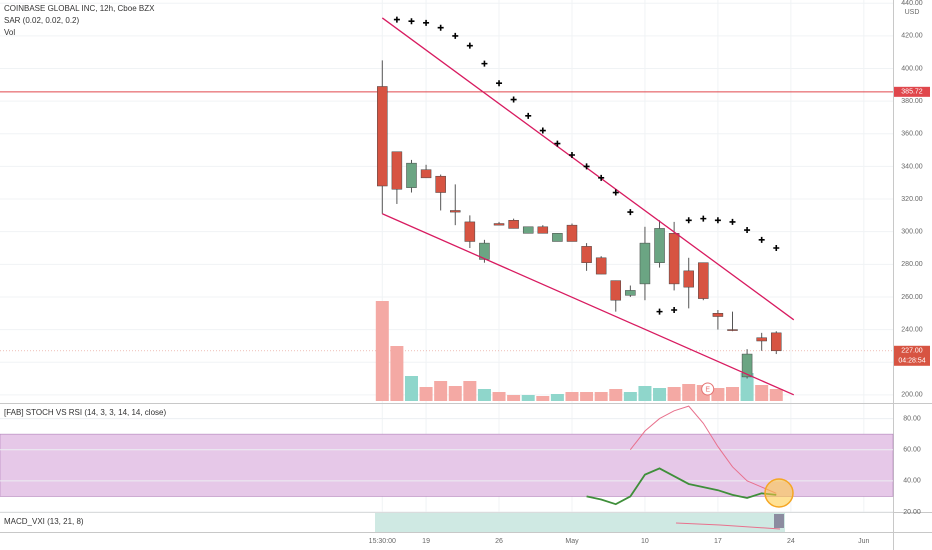 The height and width of the screenshot is (550, 932). What do you see at coordinates (912, 351) in the screenshot?
I see `last-price-label: 227.00` at bounding box center [912, 351].